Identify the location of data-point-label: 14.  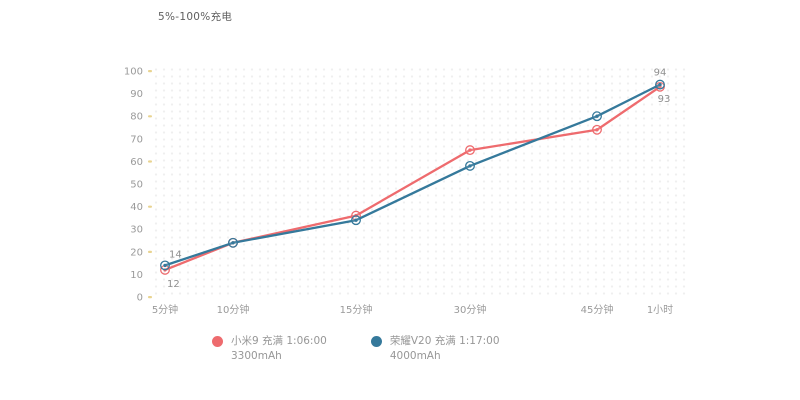
(175, 254).